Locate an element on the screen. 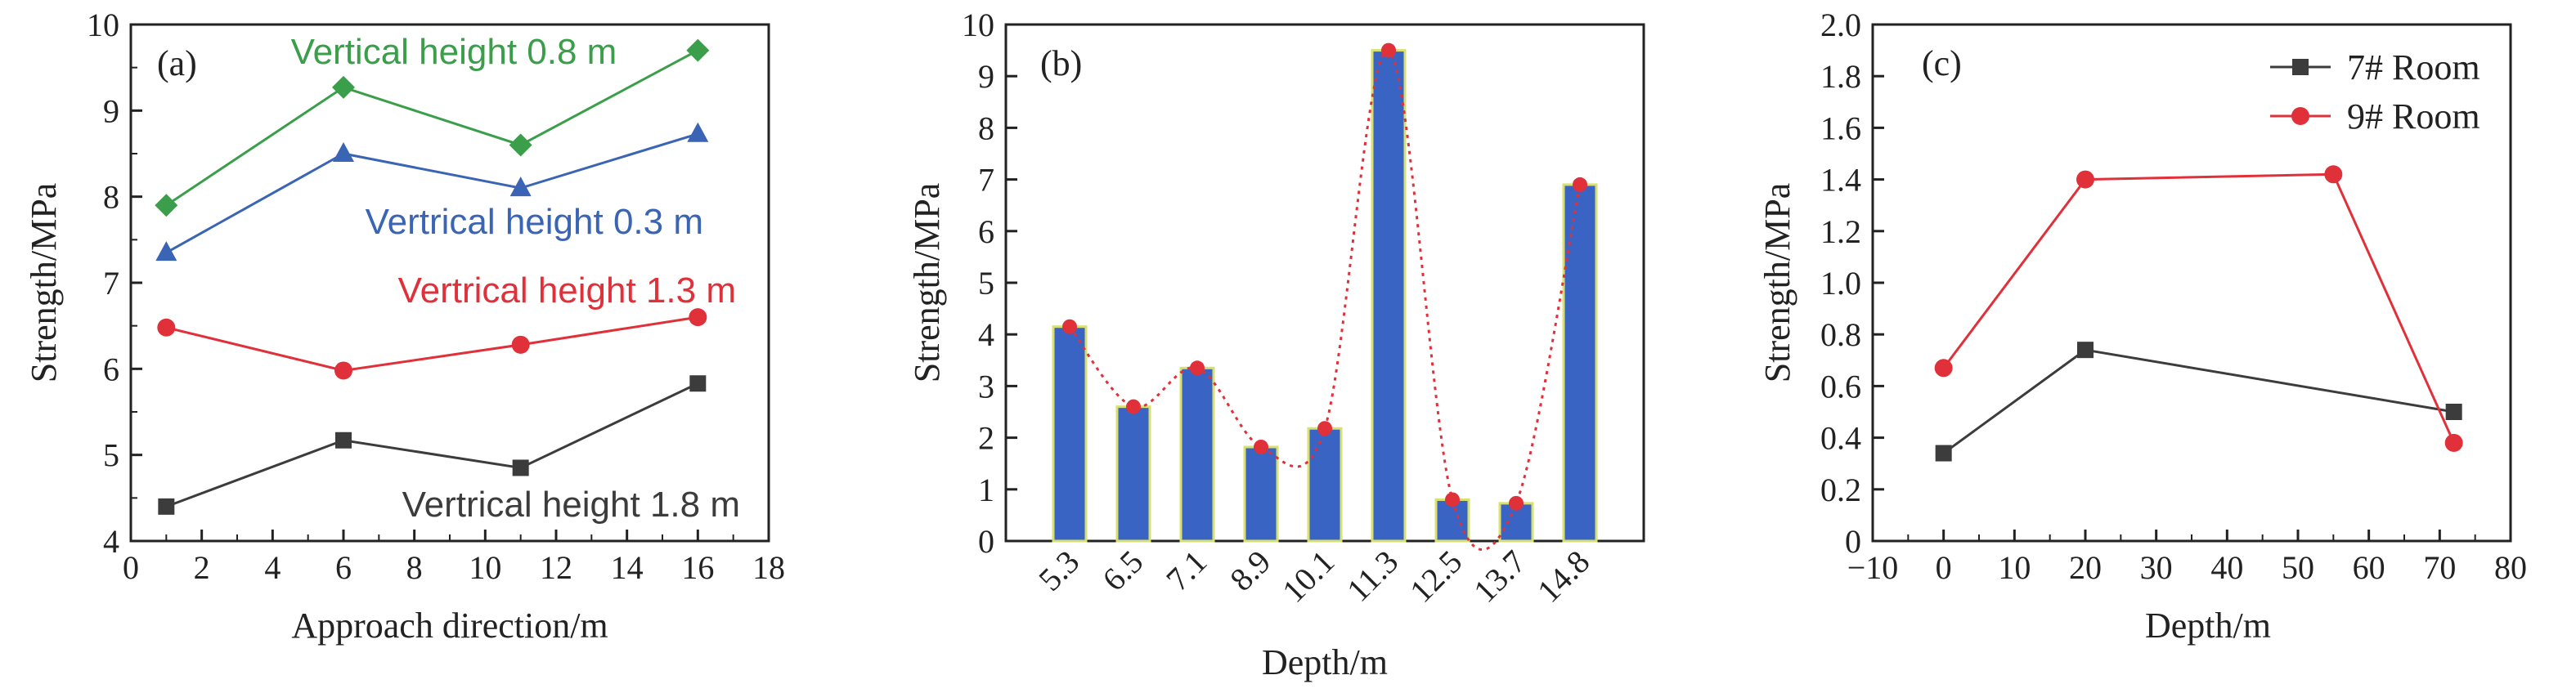 The image size is (2576, 693). panel-c-x-tick-label: 50 is located at coordinates (2298, 568).